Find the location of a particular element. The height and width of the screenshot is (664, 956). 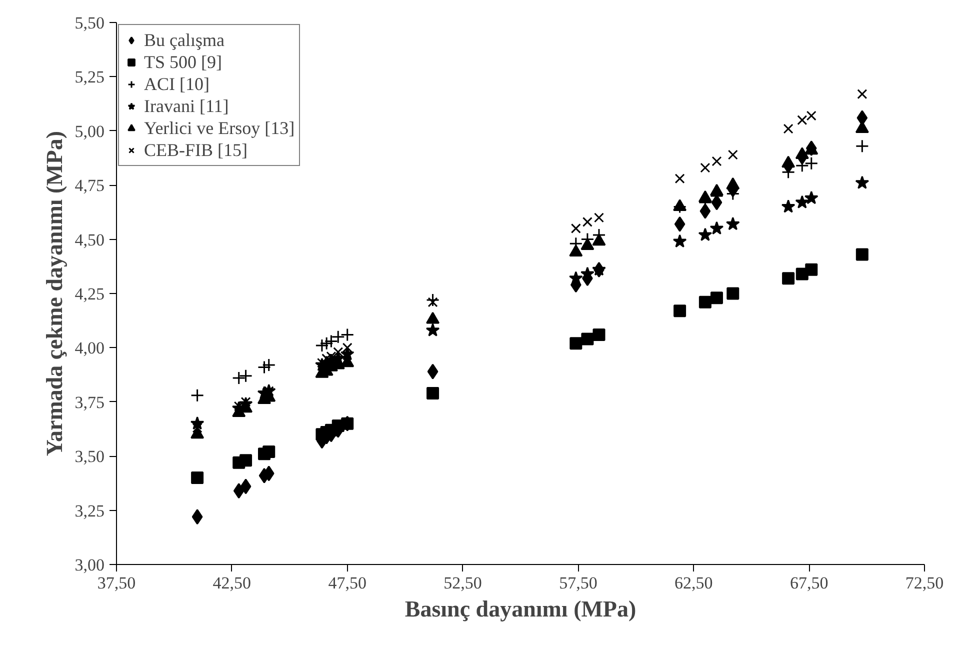

x-axis-title: Basınç dayanımı (MPa) is located at coordinates (520, 609).